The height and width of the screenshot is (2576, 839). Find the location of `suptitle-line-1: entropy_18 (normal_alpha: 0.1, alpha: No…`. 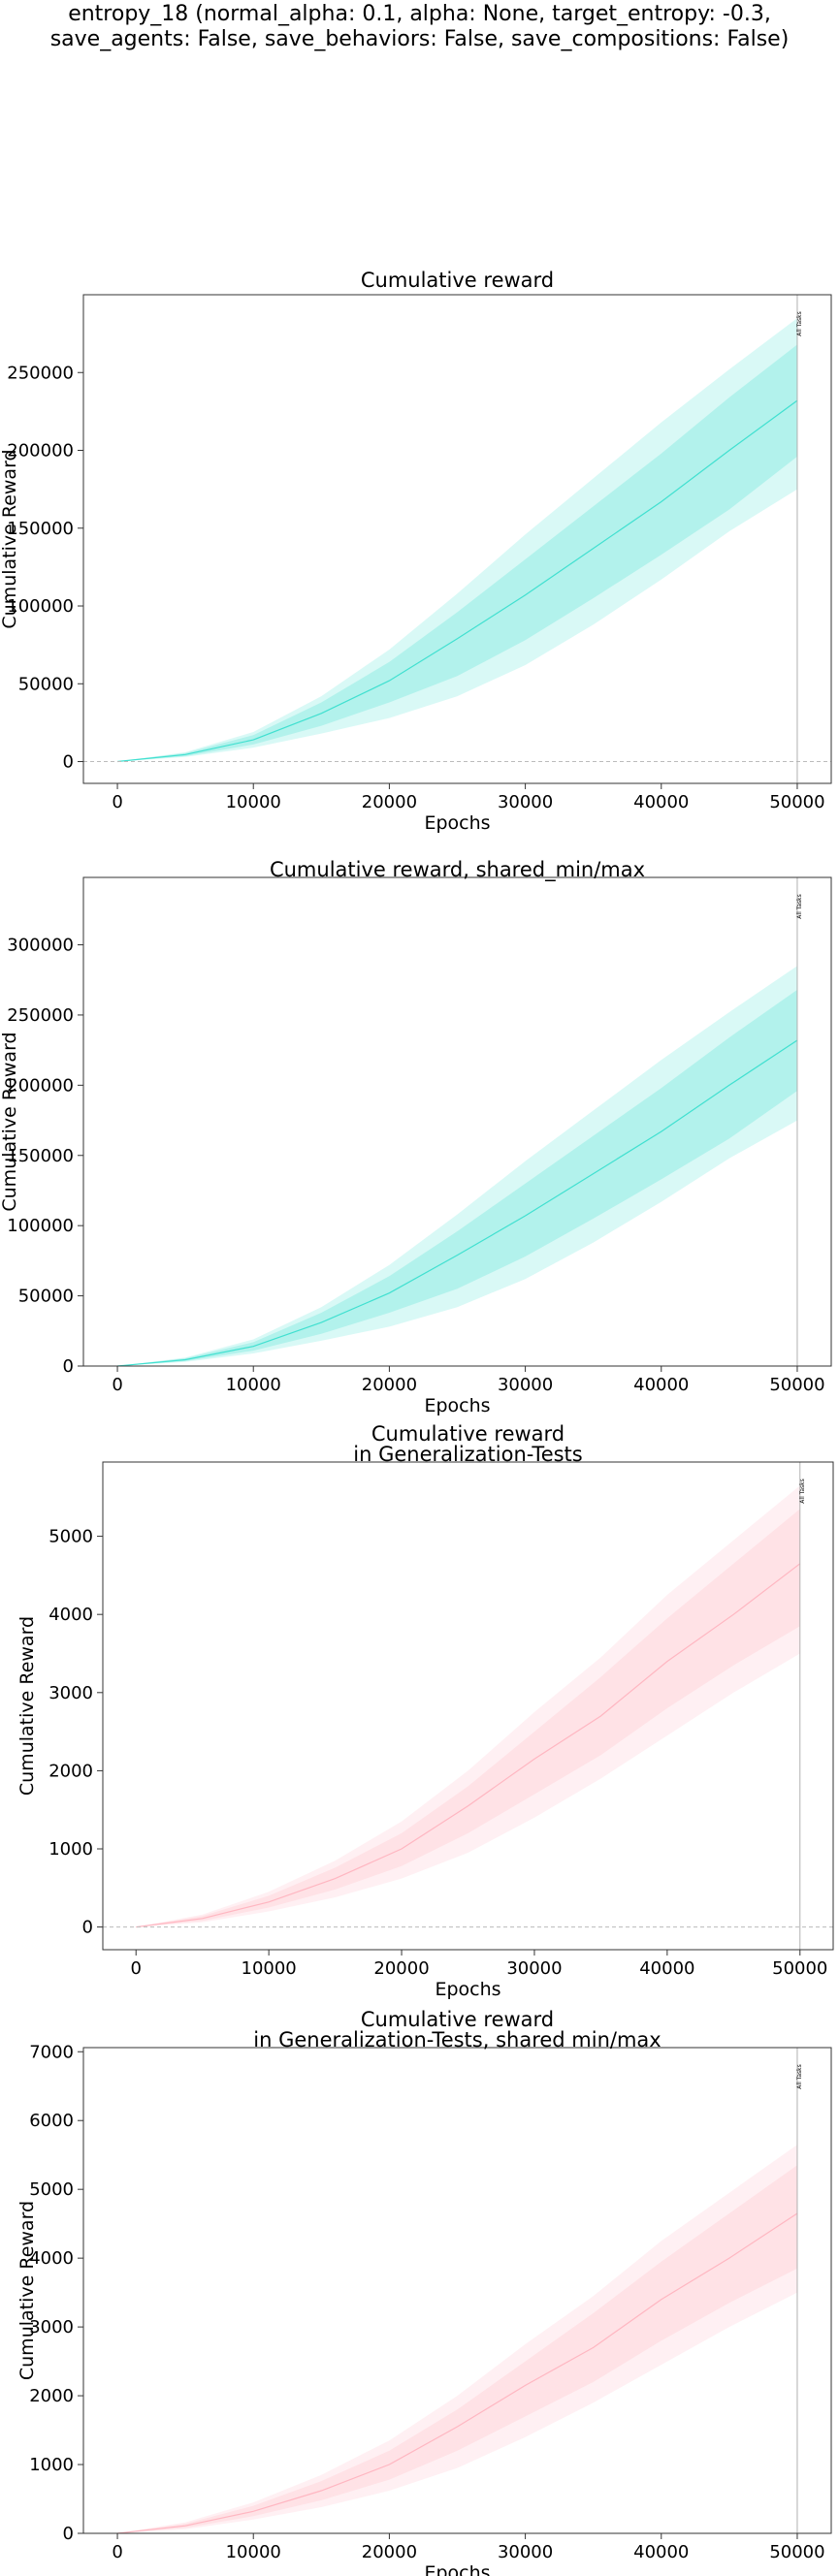

suptitle-line-1: entropy_18 (normal_alpha: 0.1, alpha: No… is located at coordinates (419, 14).